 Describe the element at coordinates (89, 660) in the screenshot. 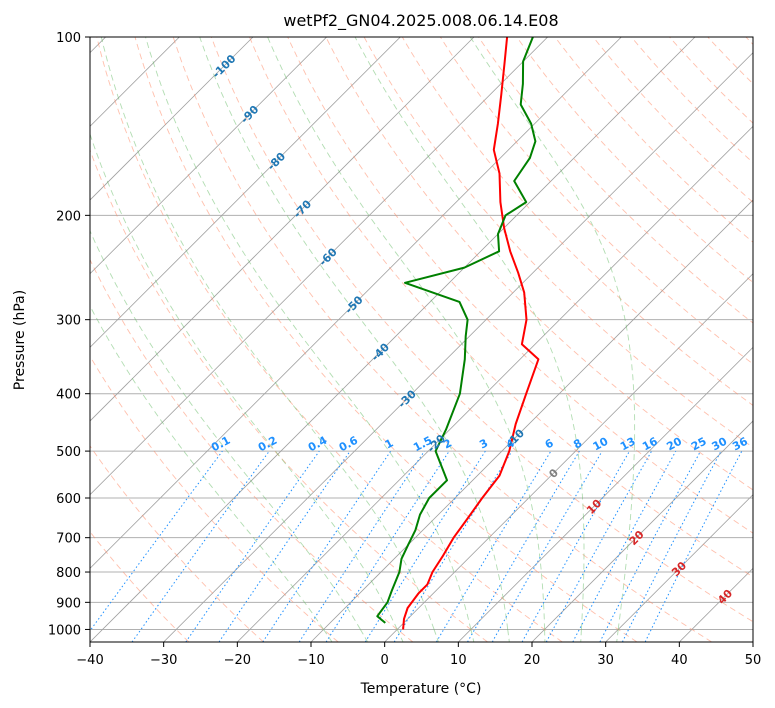

I see `x-tick-label: −40` at that location.